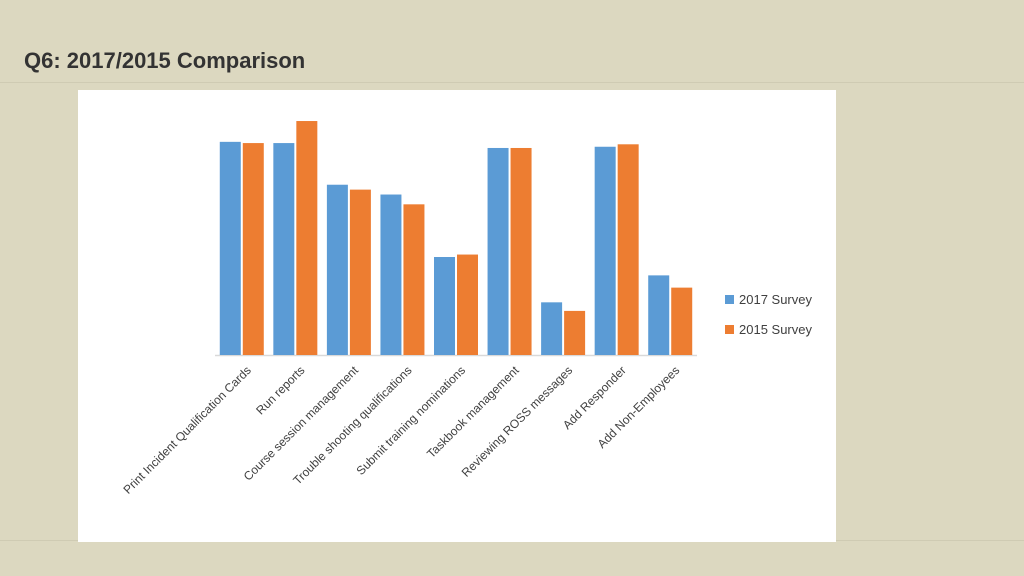  I want to click on legend-label-2015: 2015 Survey, so click(775, 329).